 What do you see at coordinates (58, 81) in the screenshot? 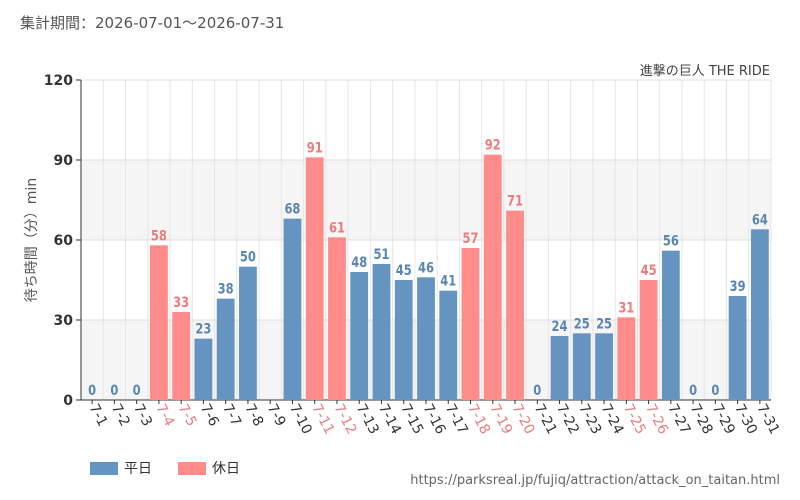
I see `y-tick-label: 120` at bounding box center [58, 81].